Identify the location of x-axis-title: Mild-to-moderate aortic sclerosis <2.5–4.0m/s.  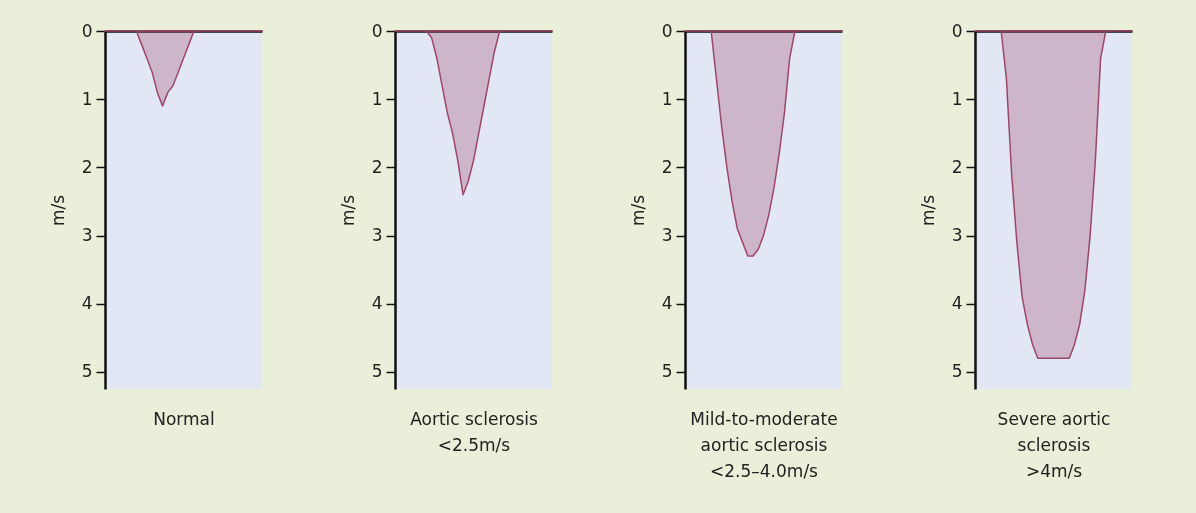
(764, 444).